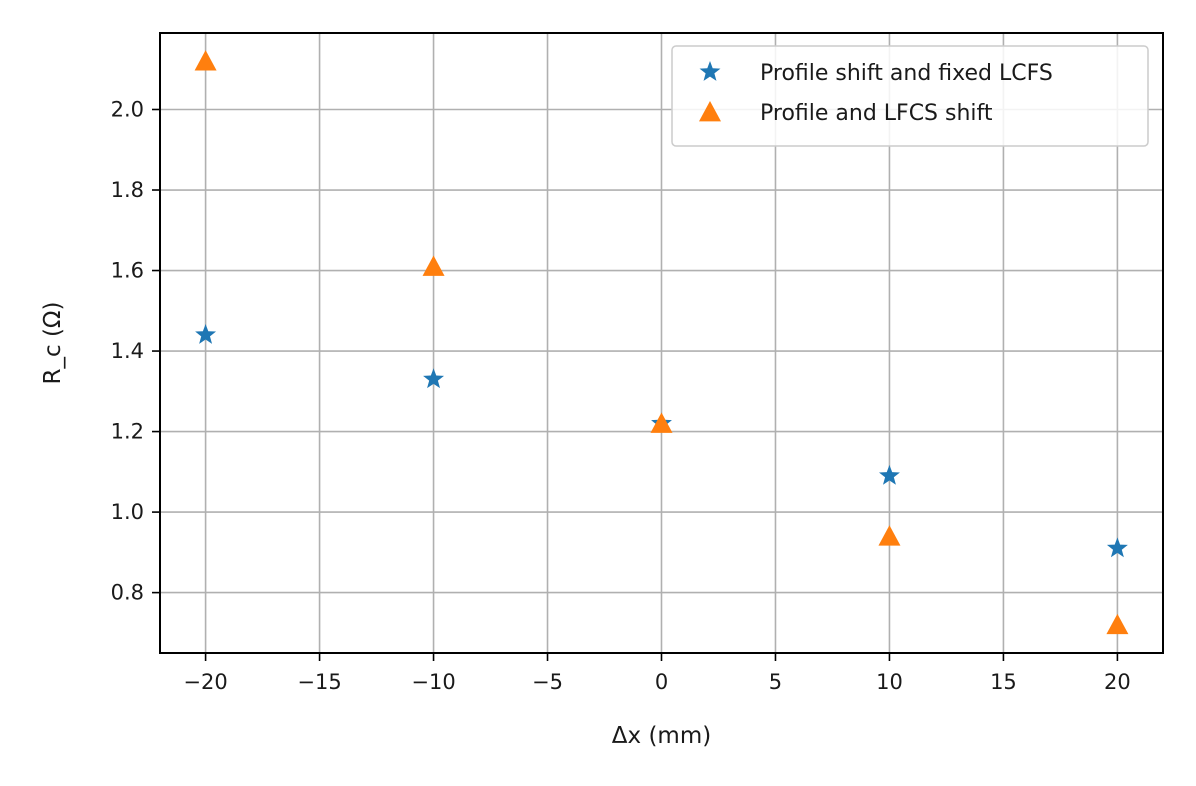  Describe the element at coordinates (661, 736) in the screenshot. I see `x-axis-label: Δx (mm)` at that location.